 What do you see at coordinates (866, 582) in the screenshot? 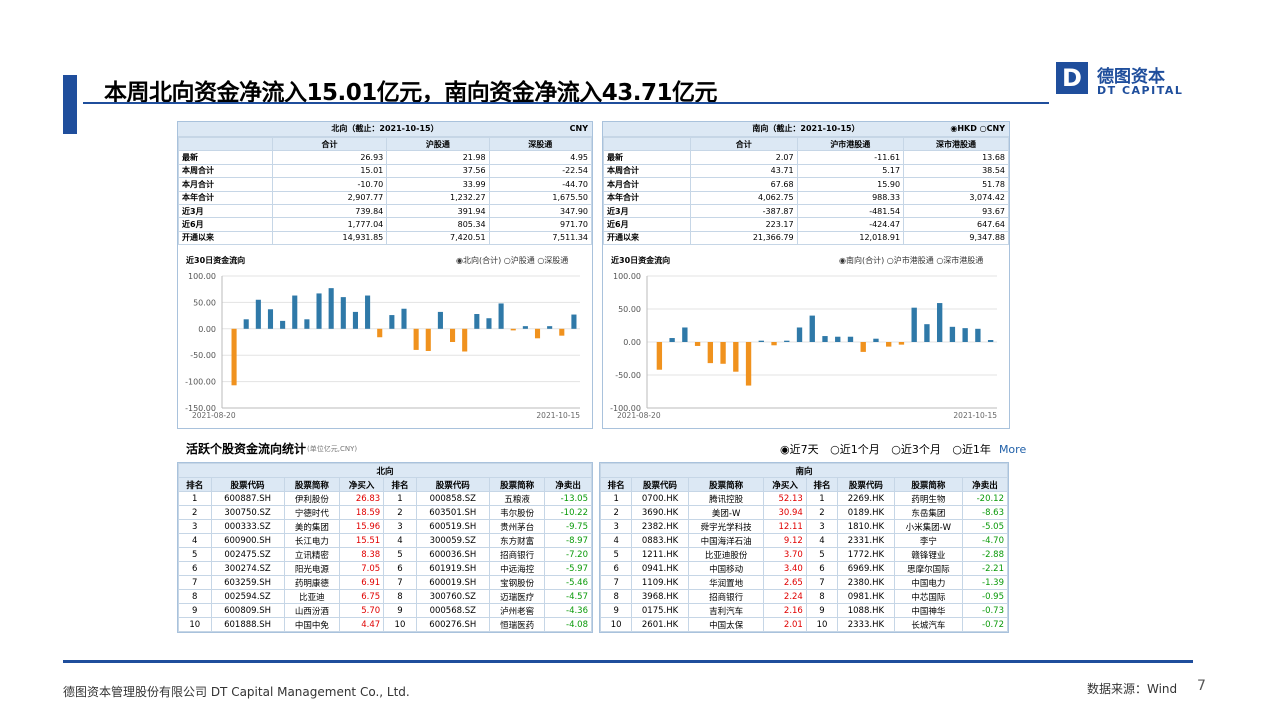
I see `table-cell: 2380.HK` at bounding box center [866, 582].